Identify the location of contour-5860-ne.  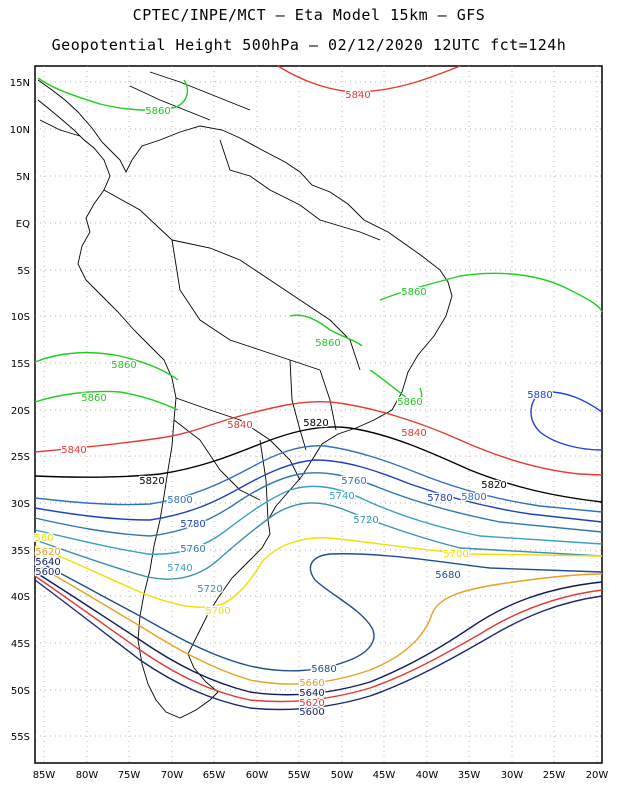
(491, 292).